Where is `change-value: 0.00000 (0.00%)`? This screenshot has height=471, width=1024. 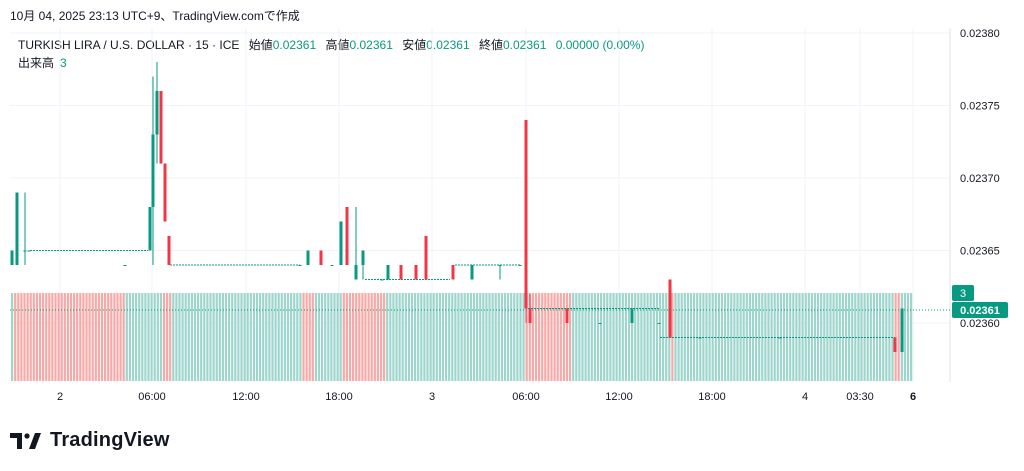
change-value: 0.00000 (0.00%) is located at coordinates (600, 45).